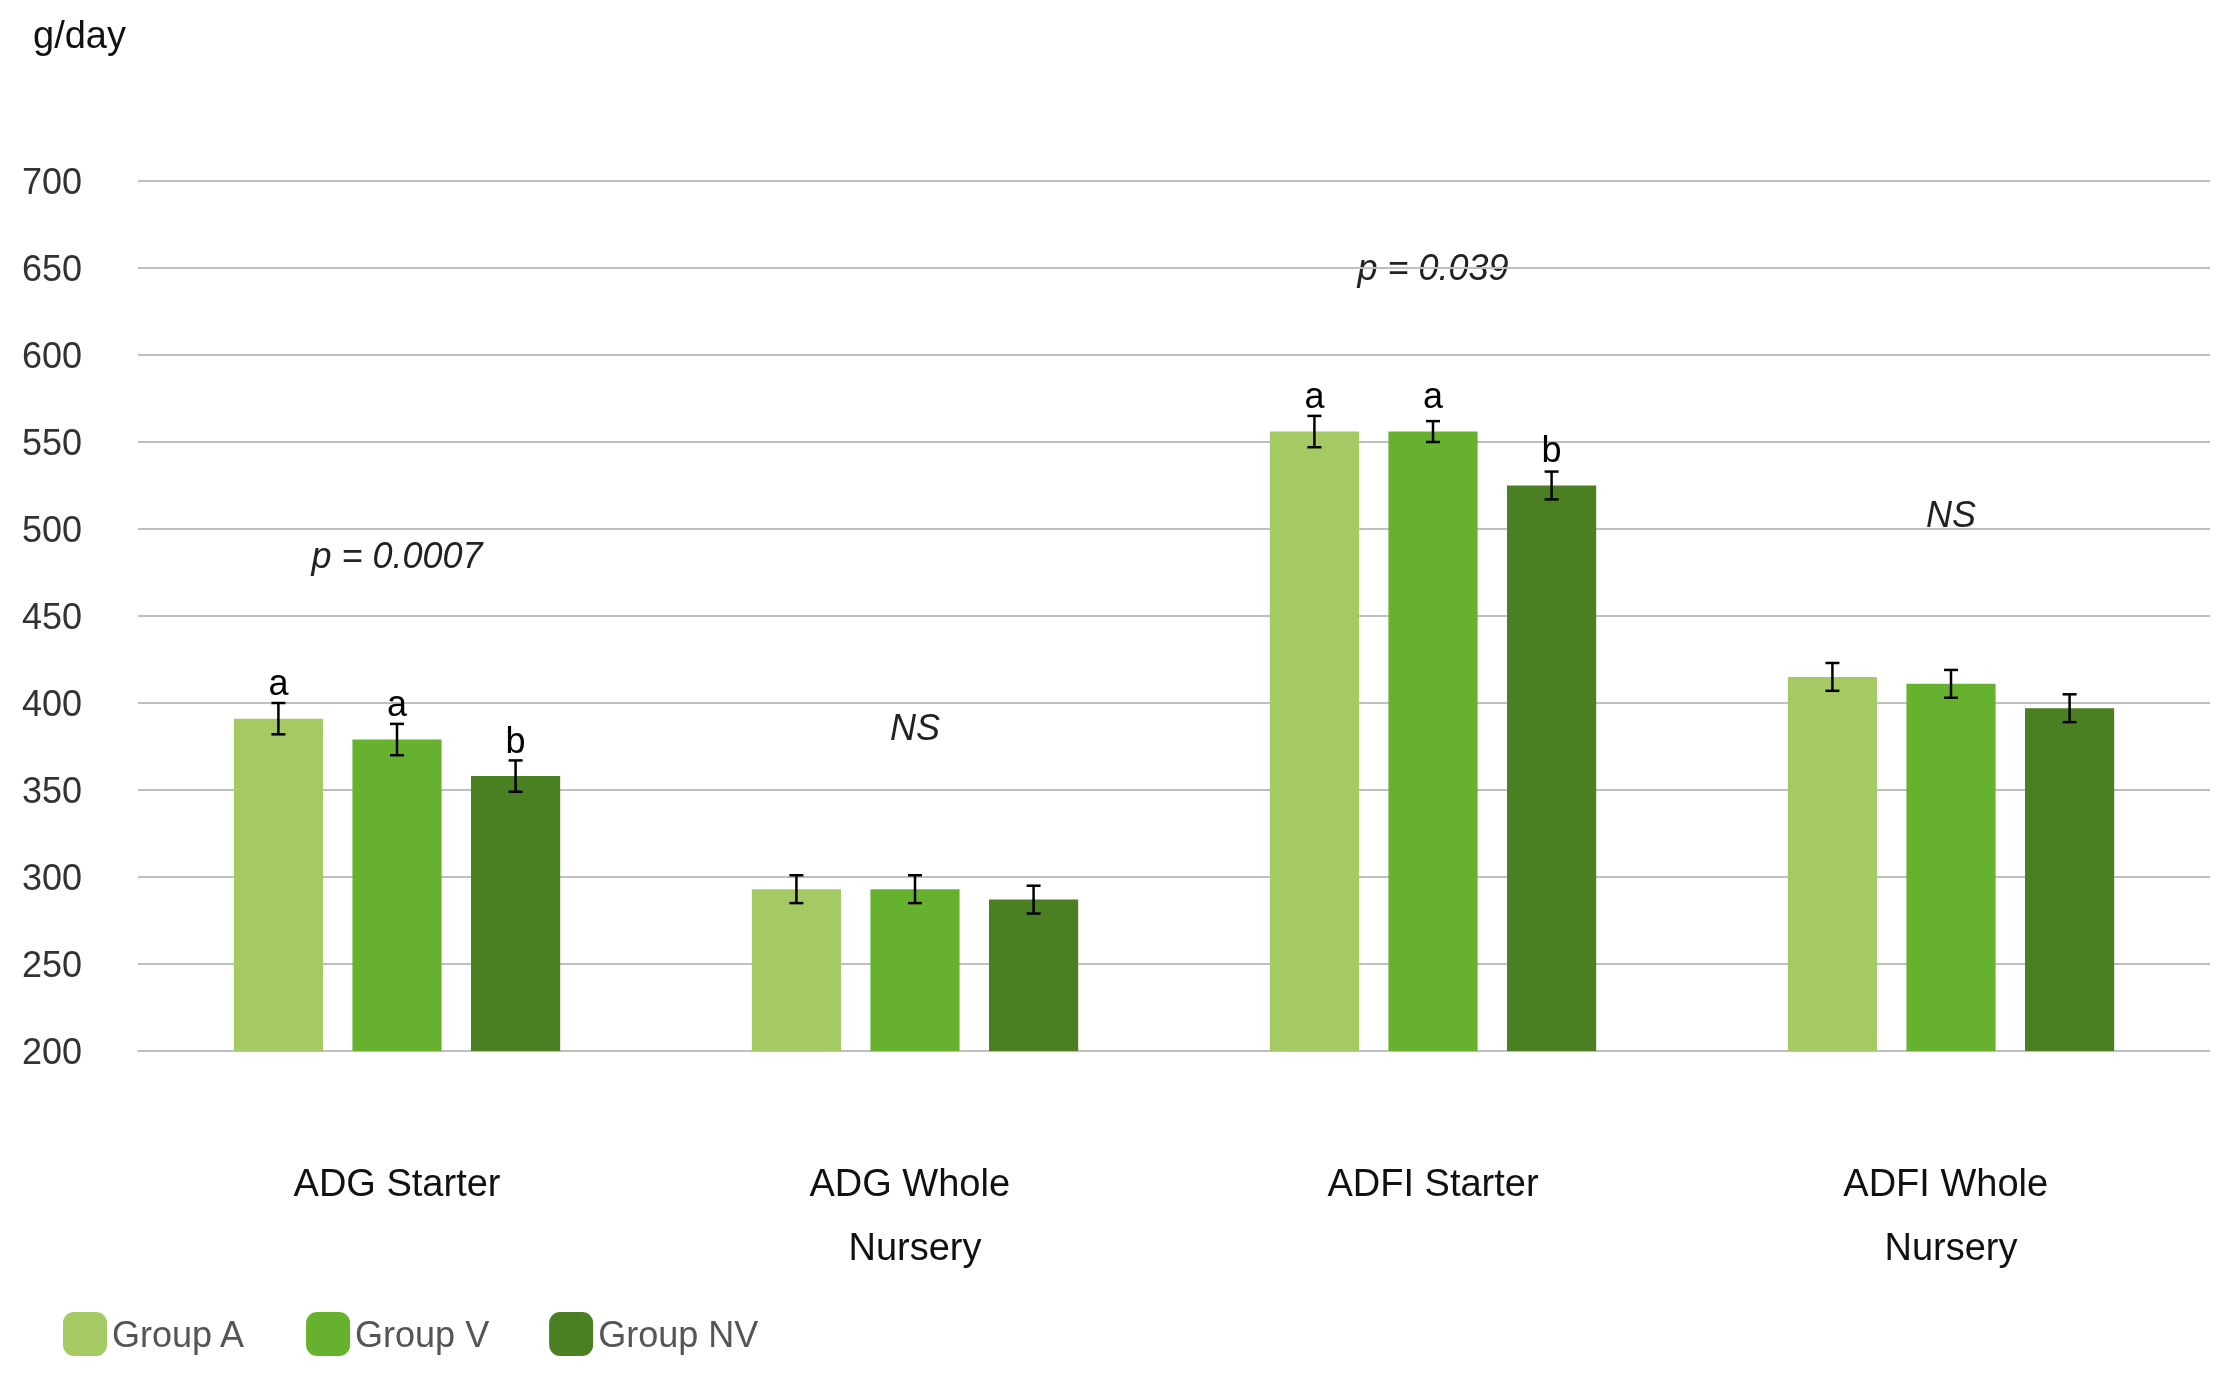 The image size is (2218, 1375). I want to click on x-tick-label: ADG Starter, so click(397, 1183).